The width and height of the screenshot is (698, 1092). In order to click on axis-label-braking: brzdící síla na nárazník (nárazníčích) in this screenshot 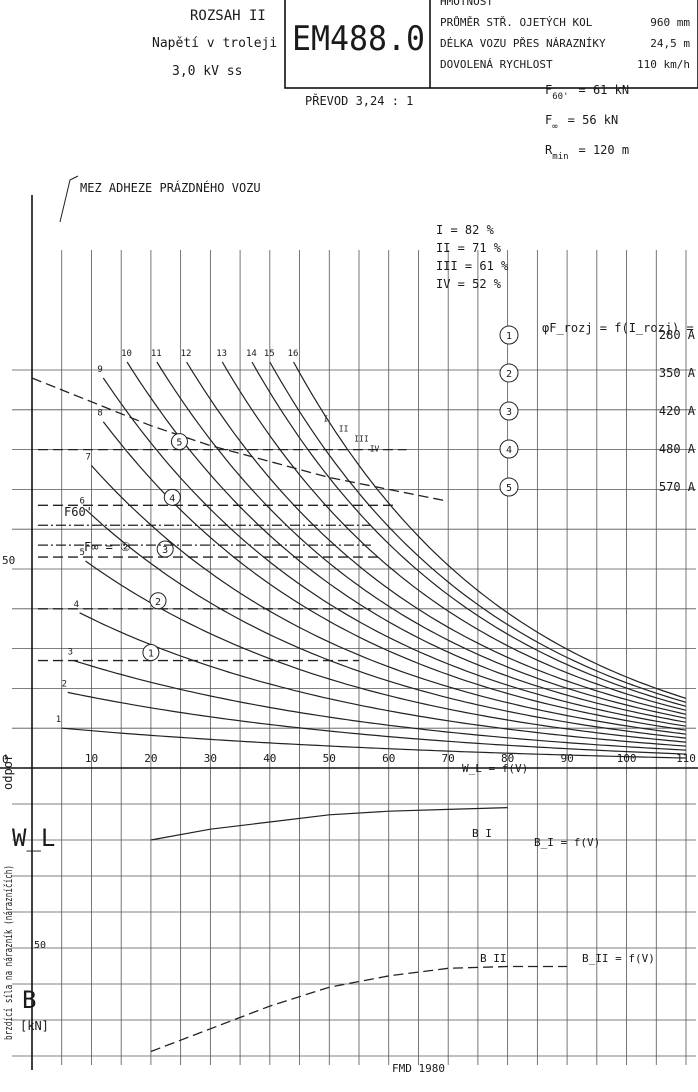, I will do `click(8, 952)`.